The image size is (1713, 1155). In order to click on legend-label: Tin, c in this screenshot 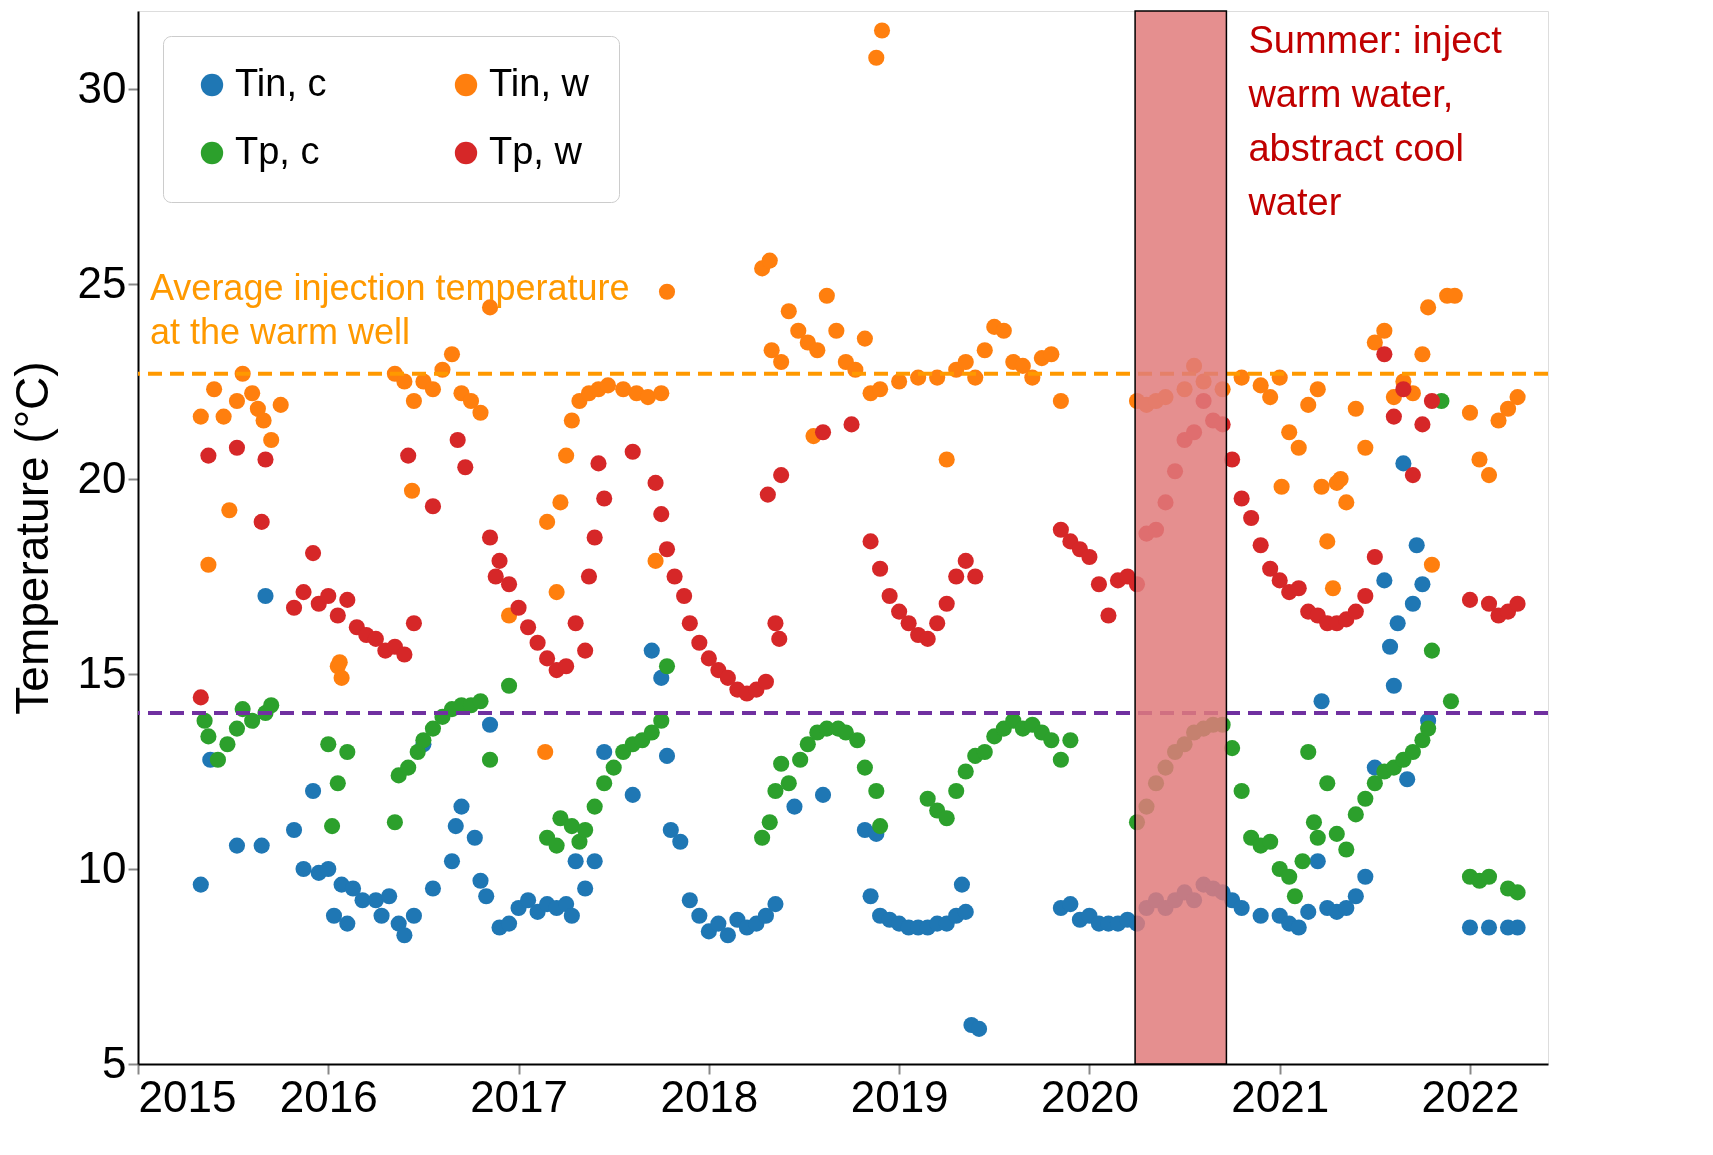, I will do `click(281, 83)`.